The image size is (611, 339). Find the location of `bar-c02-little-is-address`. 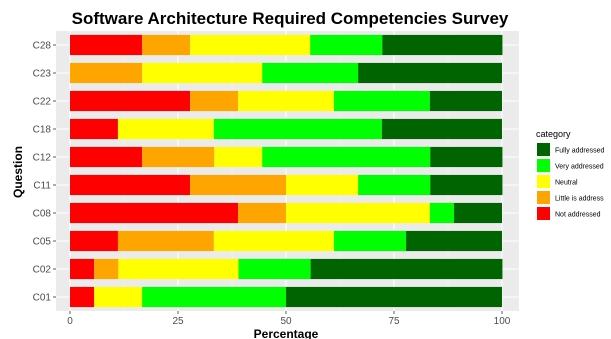

bar-c02-little-is-address is located at coordinates (106, 269).